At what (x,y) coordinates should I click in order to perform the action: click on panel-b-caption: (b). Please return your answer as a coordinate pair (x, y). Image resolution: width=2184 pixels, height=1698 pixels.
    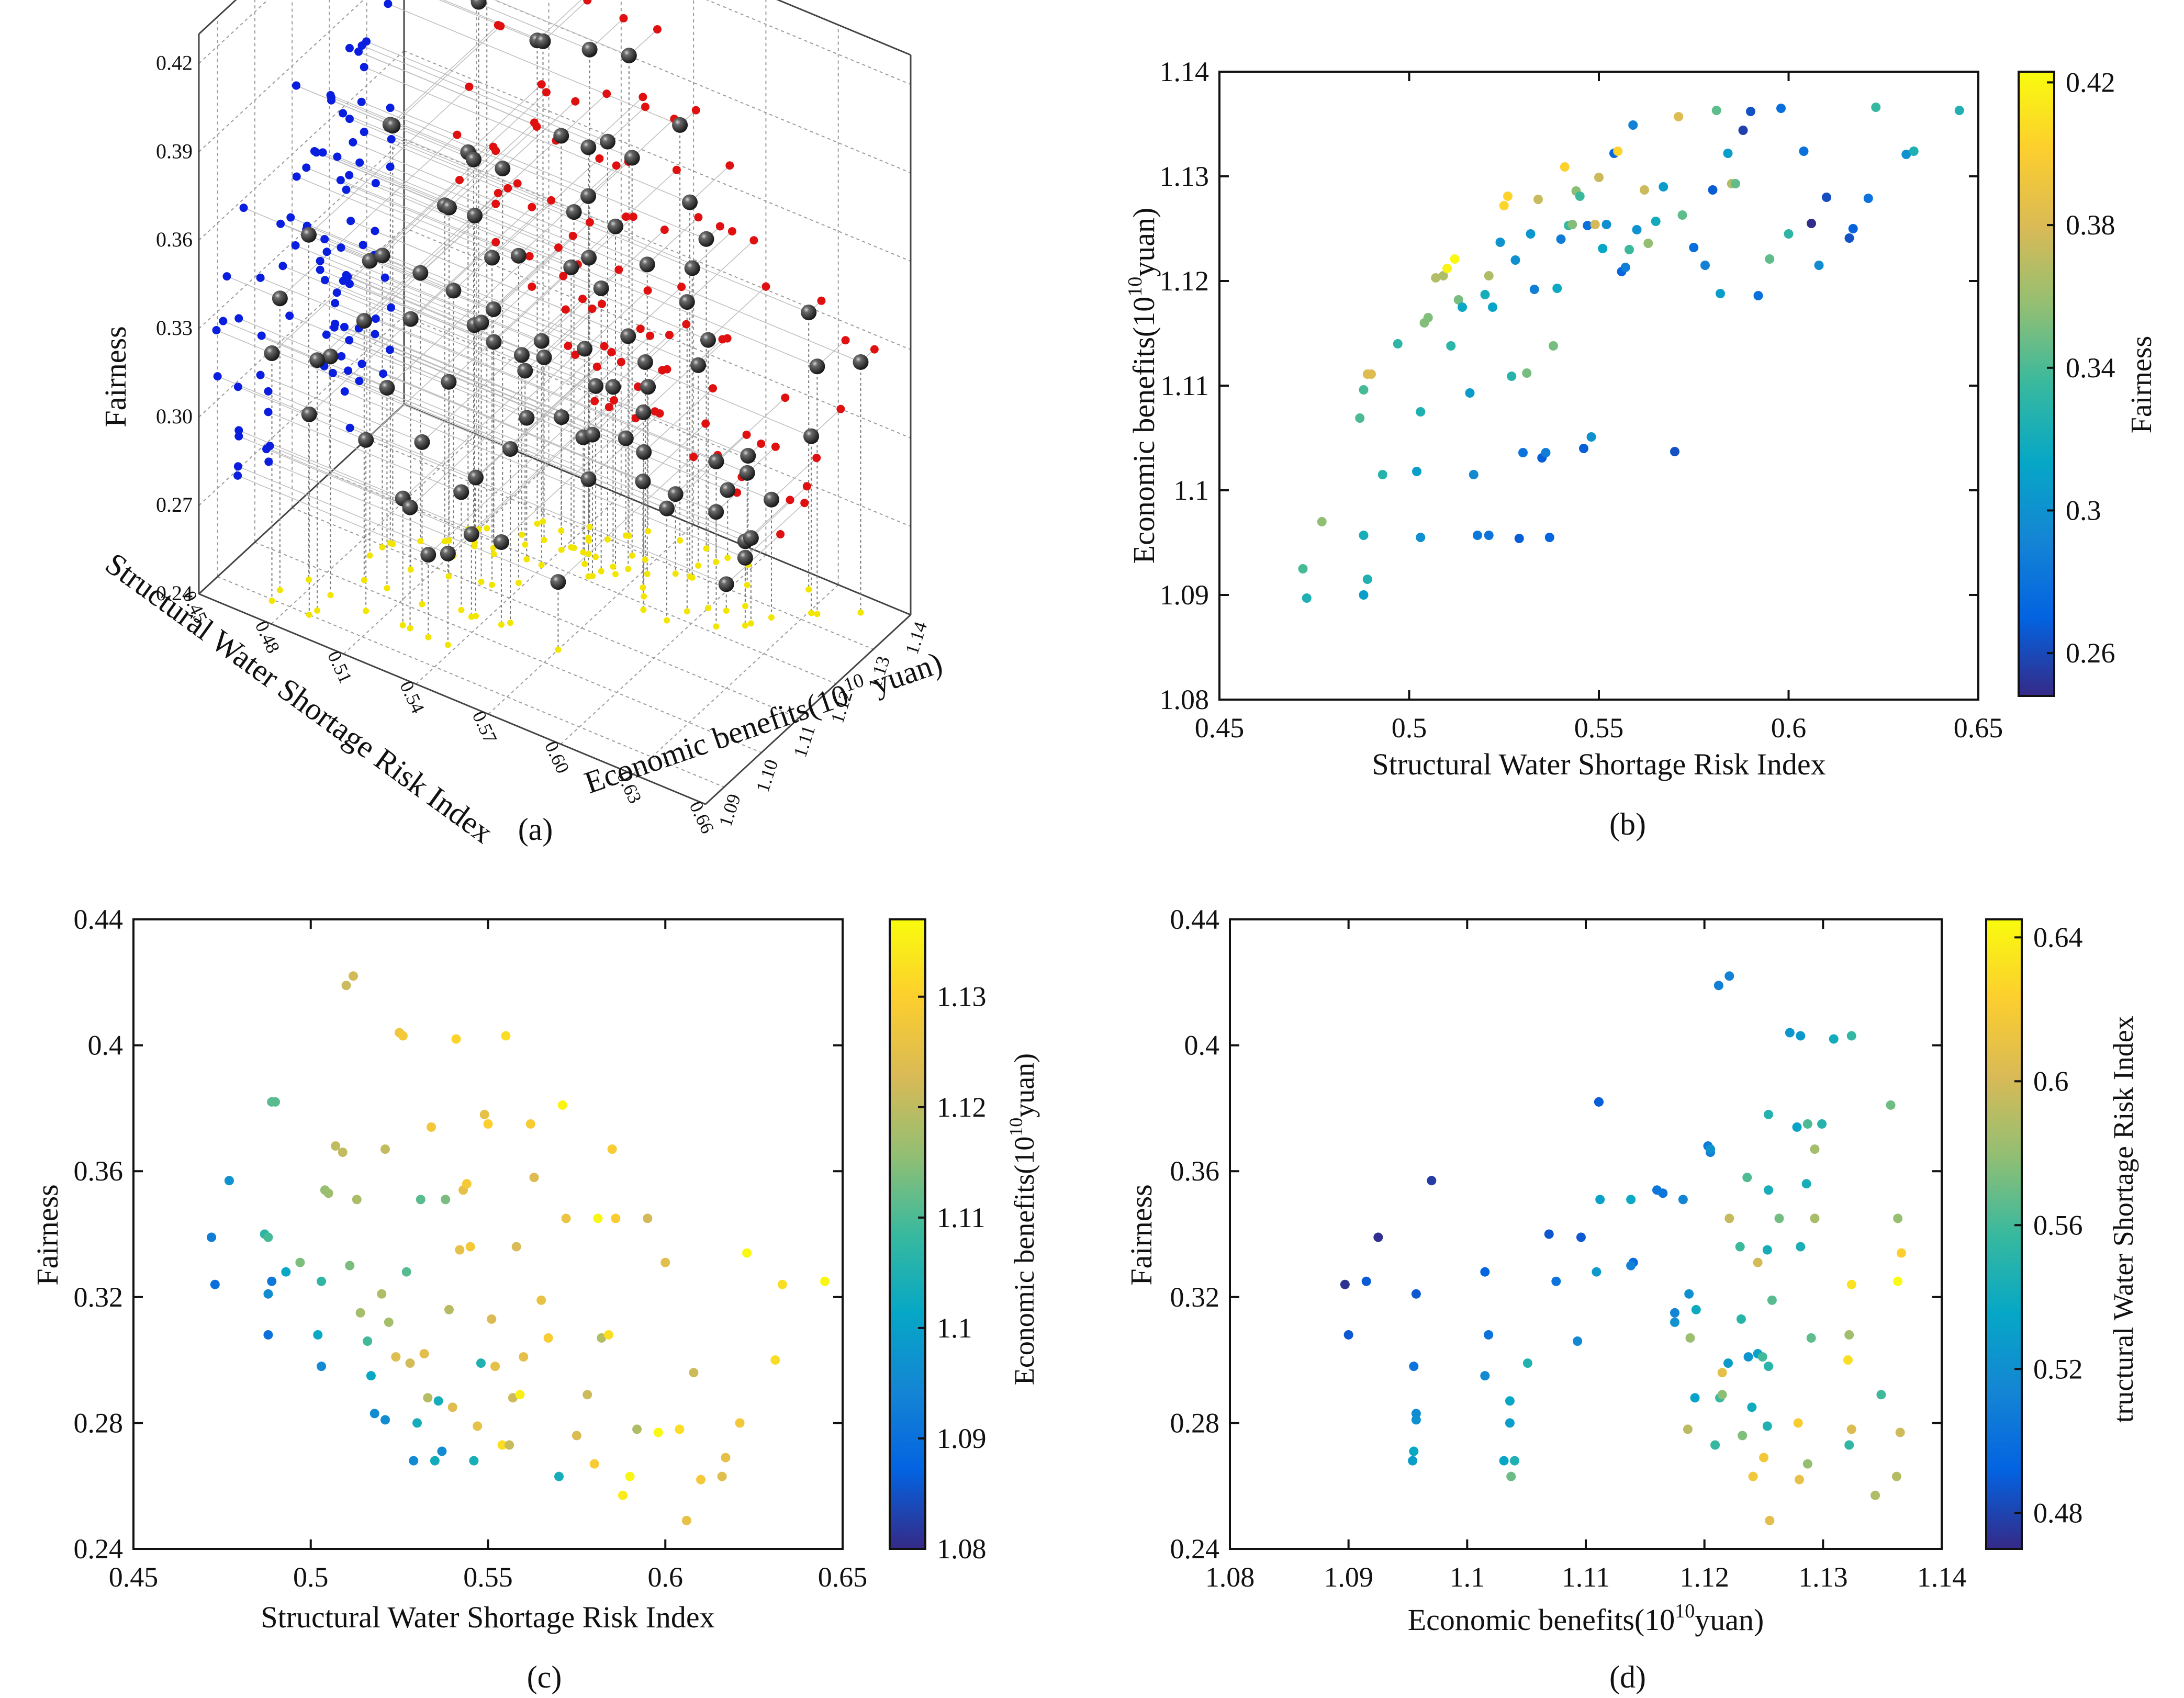
    Looking at the image, I should click on (1627, 824).